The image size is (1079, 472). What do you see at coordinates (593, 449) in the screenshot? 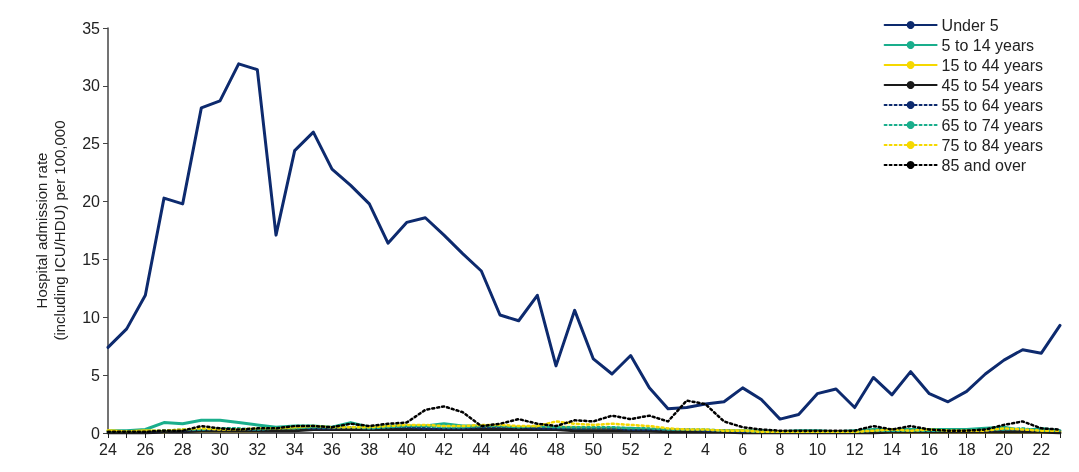
I see `x-tick-label: 50` at bounding box center [593, 449].